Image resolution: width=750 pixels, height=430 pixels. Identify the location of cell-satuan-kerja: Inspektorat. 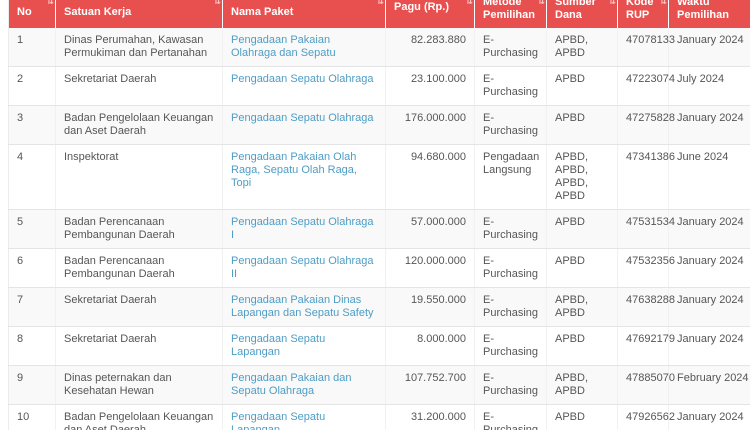
(139, 177).